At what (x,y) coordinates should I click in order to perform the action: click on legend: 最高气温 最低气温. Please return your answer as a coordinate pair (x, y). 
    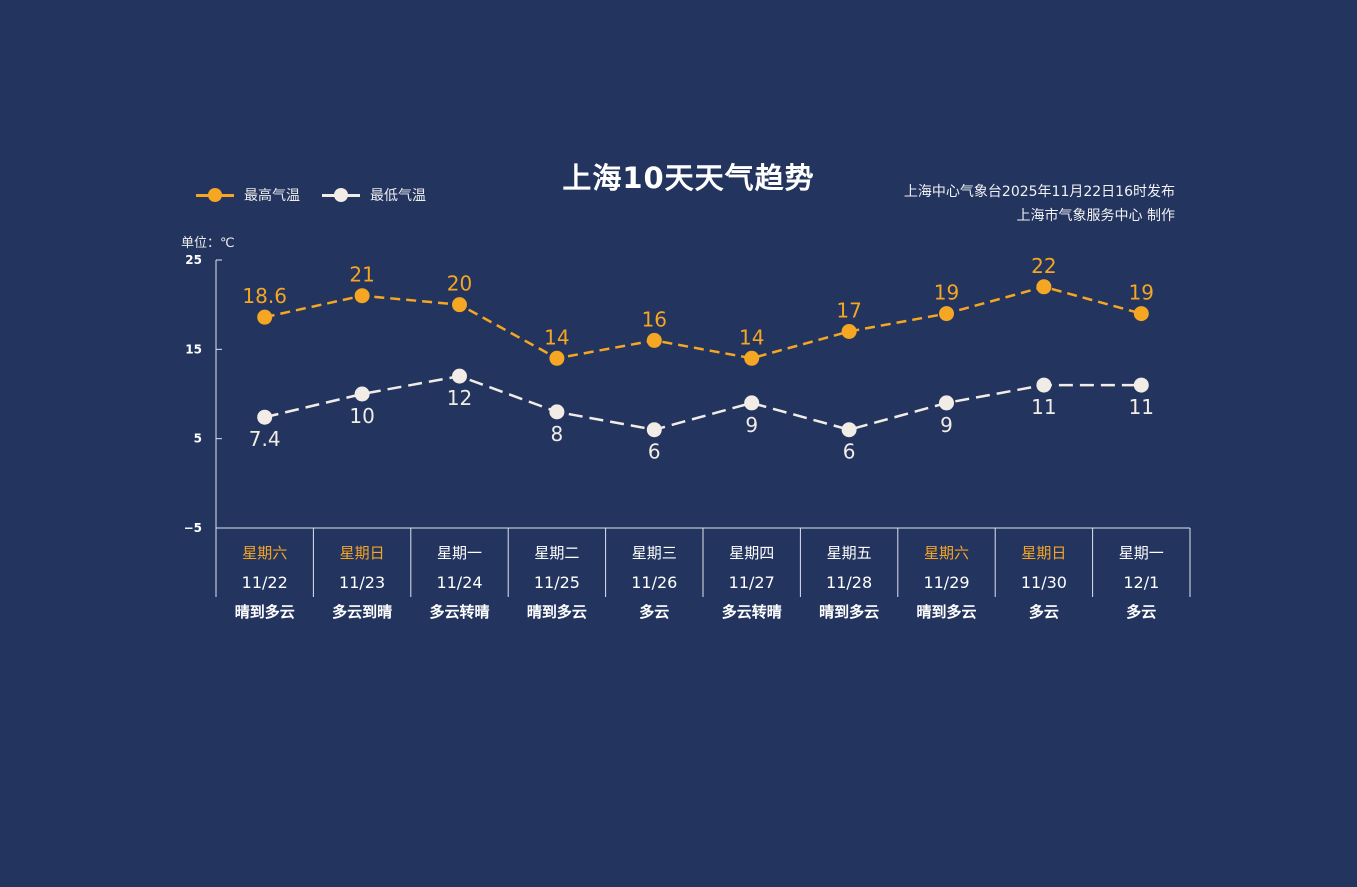
    Looking at the image, I should click on (322, 195).